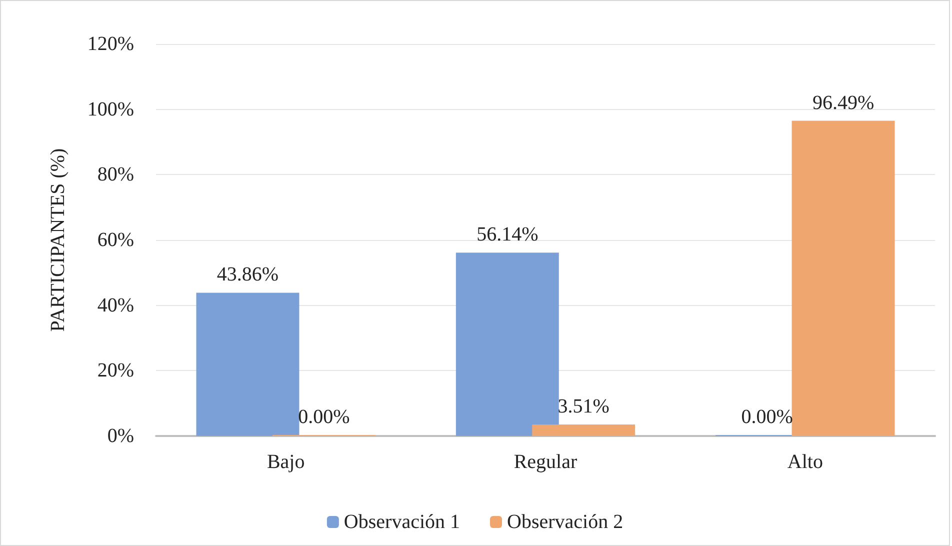  What do you see at coordinates (115, 305) in the screenshot?
I see `y-tick-label: 40%` at bounding box center [115, 305].